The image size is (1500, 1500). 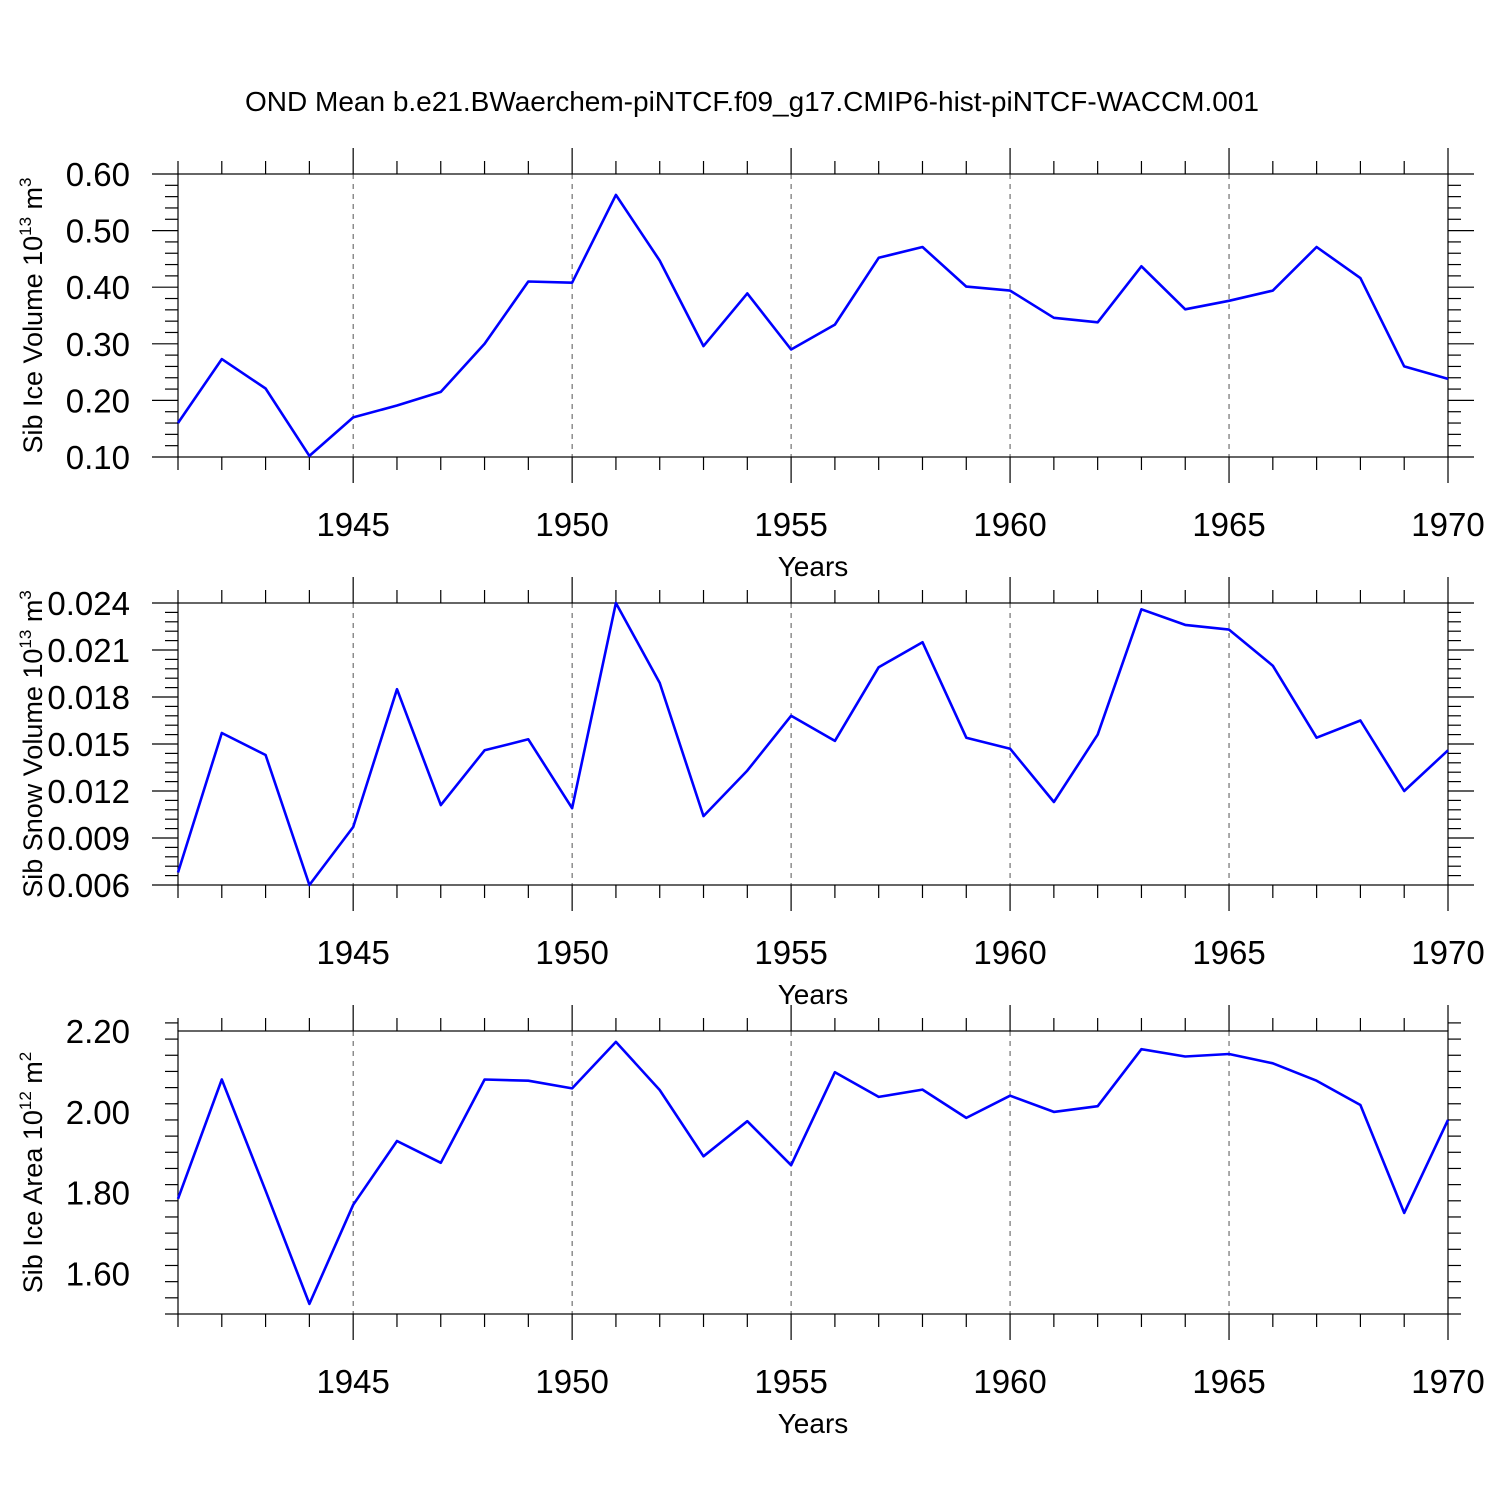 I want to click on y-axis-label: Sib Ice Area 1012 m2, so click(x=32, y=1173).